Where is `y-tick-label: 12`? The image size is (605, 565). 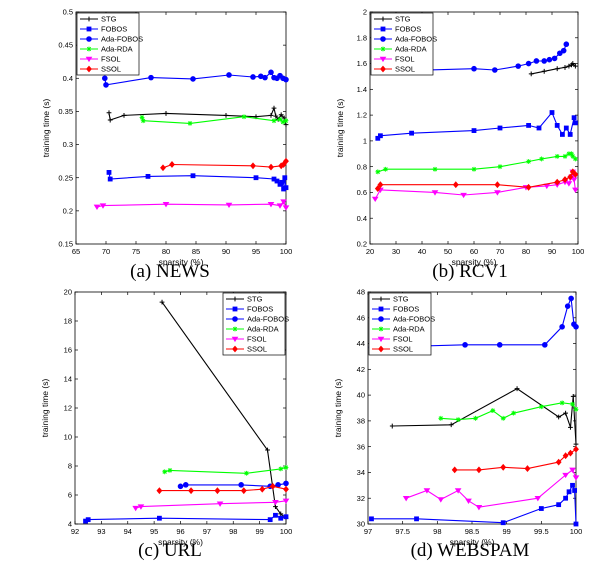 y-tick-label: 12 is located at coordinates (68, 408).